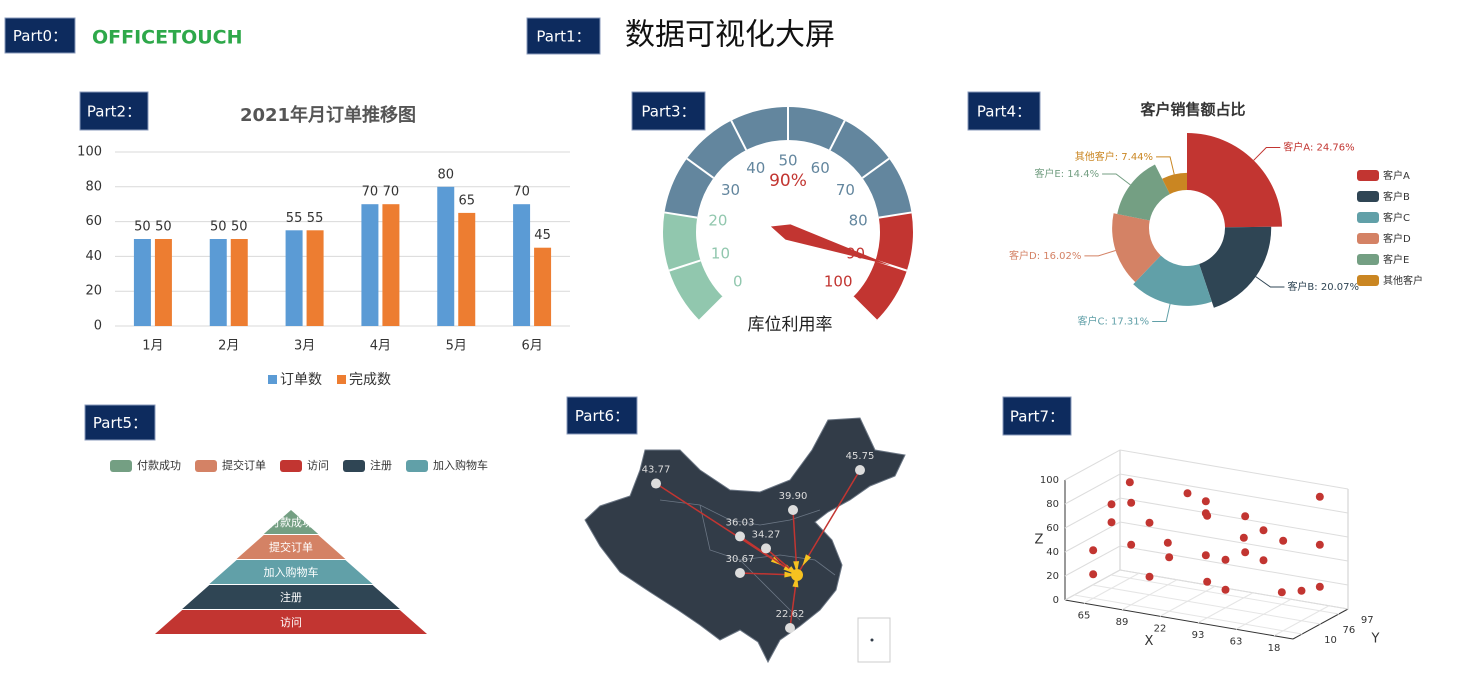  What do you see at coordinates (720, 253) in the screenshot?
I see `gauge-tick-label: 10` at bounding box center [720, 253].